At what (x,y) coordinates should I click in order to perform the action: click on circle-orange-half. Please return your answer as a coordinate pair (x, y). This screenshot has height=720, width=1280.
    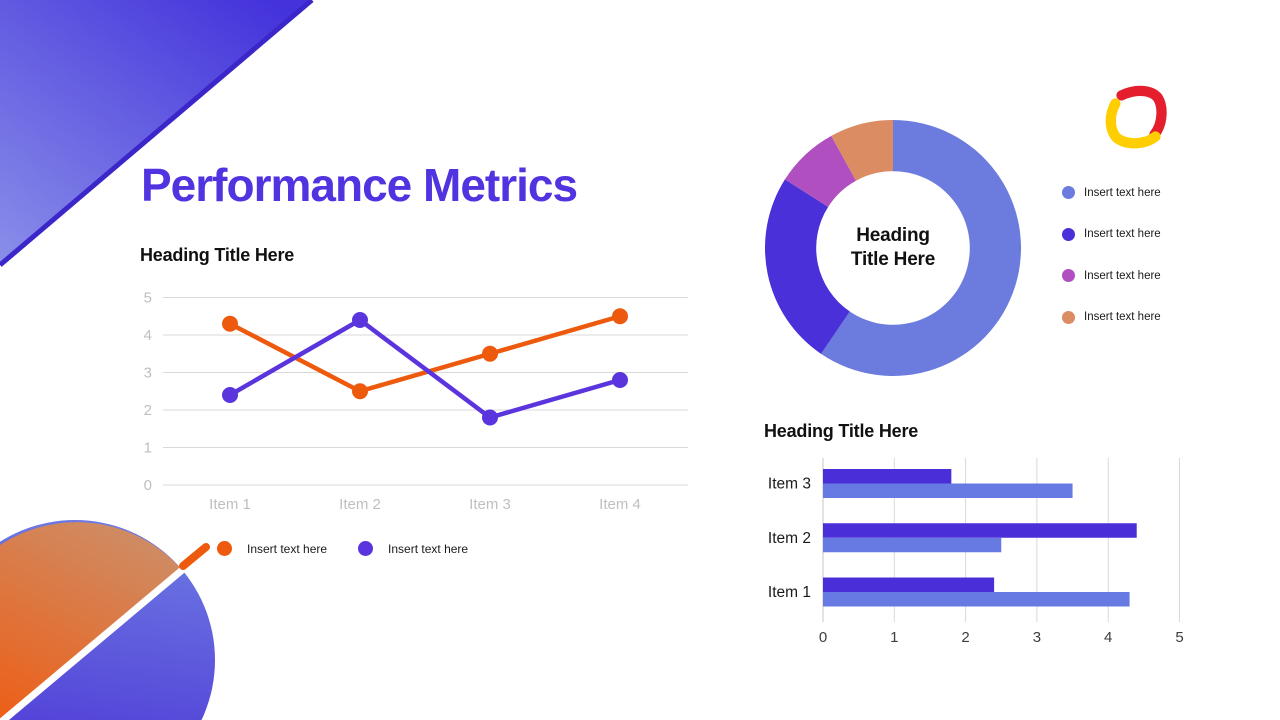
    Looking at the image, I should click on (91, 621).